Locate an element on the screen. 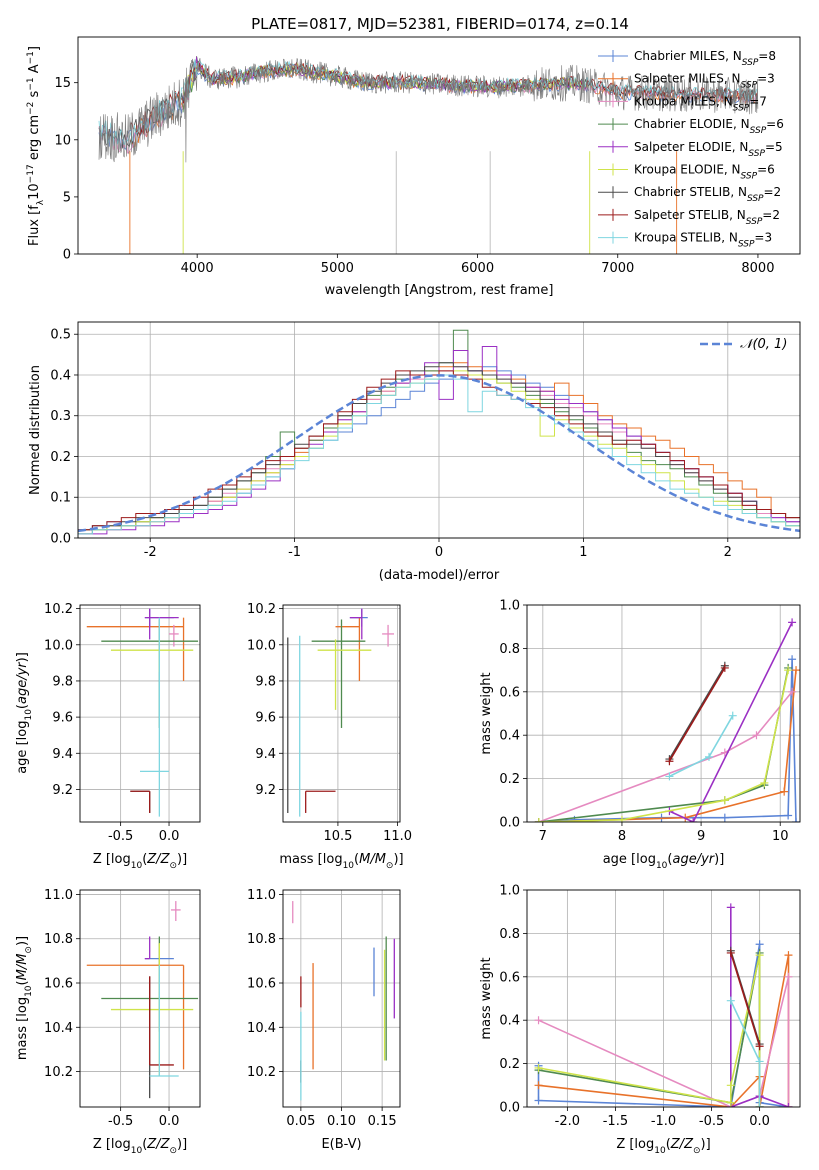  spectrum-ylabel-part: A is located at coordinates (34, 70).